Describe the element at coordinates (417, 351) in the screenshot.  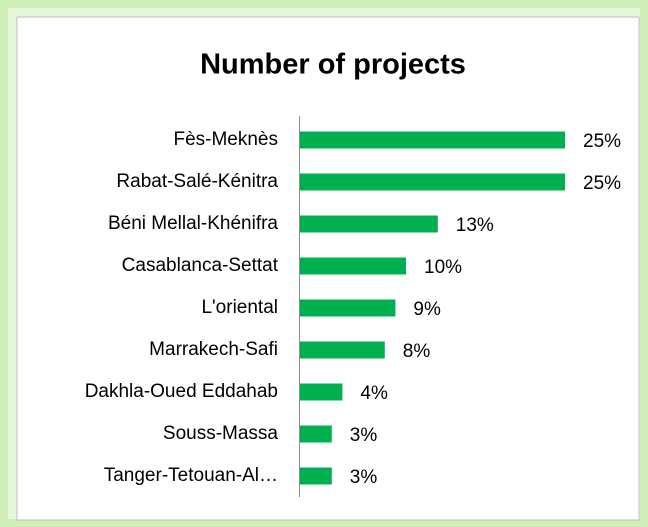
I see `value-label: 8%` at that location.